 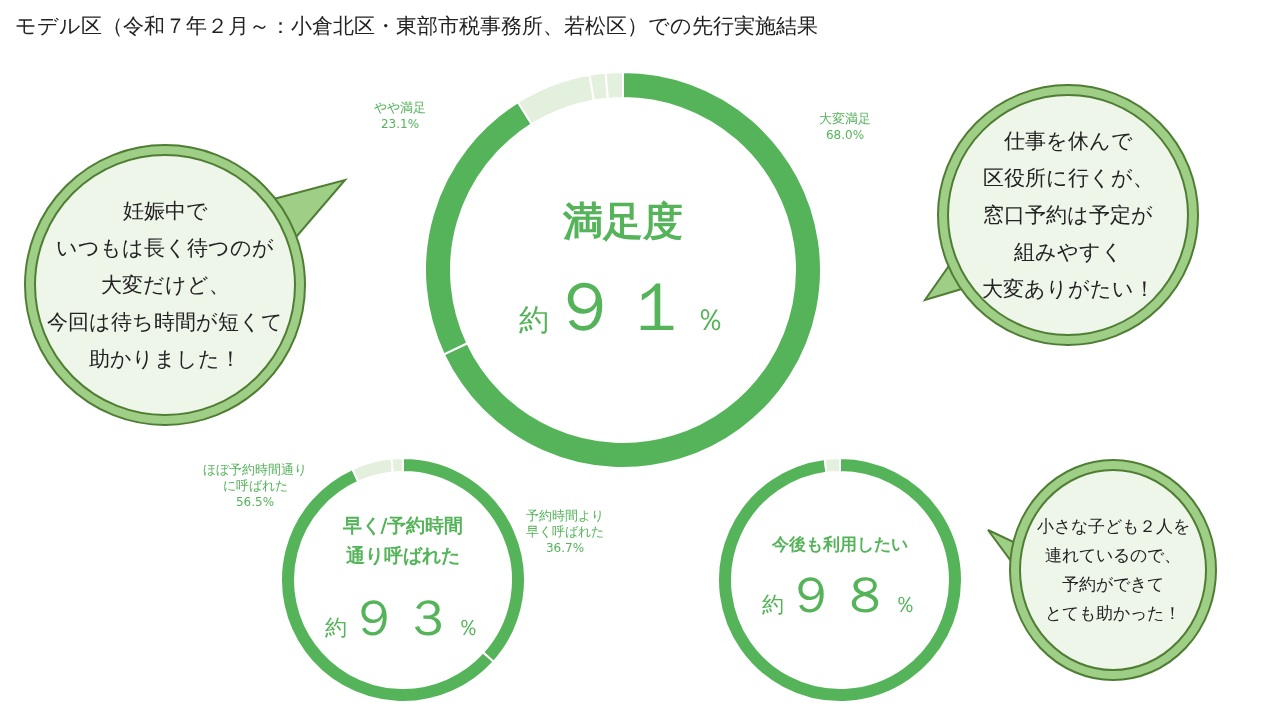 What do you see at coordinates (402, 540) in the screenshot?
I see `text: 早く/予約時間通り呼ばれた` at bounding box center [402, 540].